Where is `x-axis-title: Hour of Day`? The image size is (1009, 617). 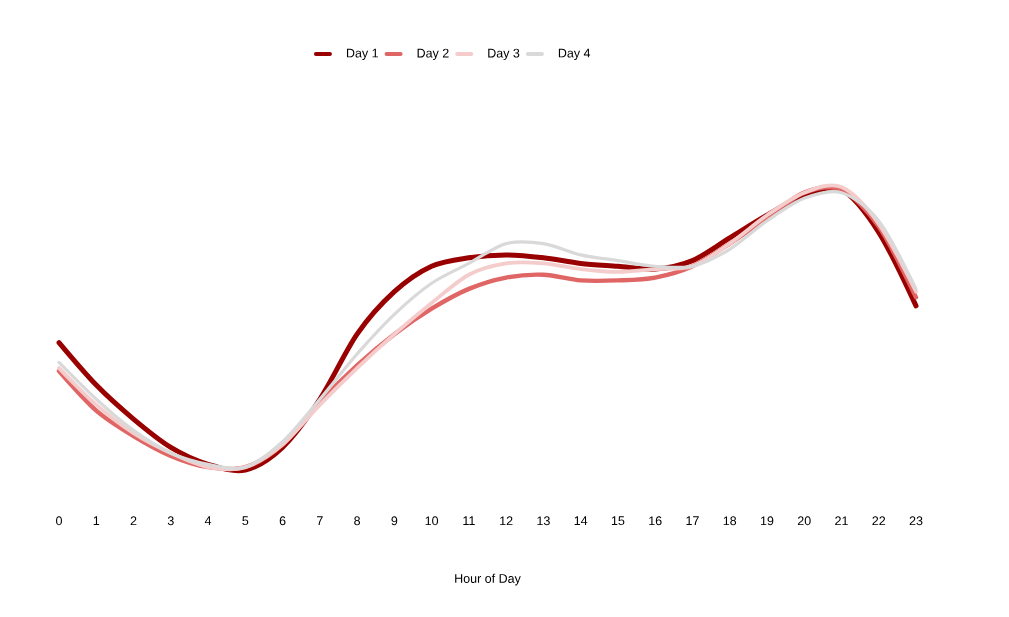
x-axis-title: Hour of Day is located at coordinates (488, 579).